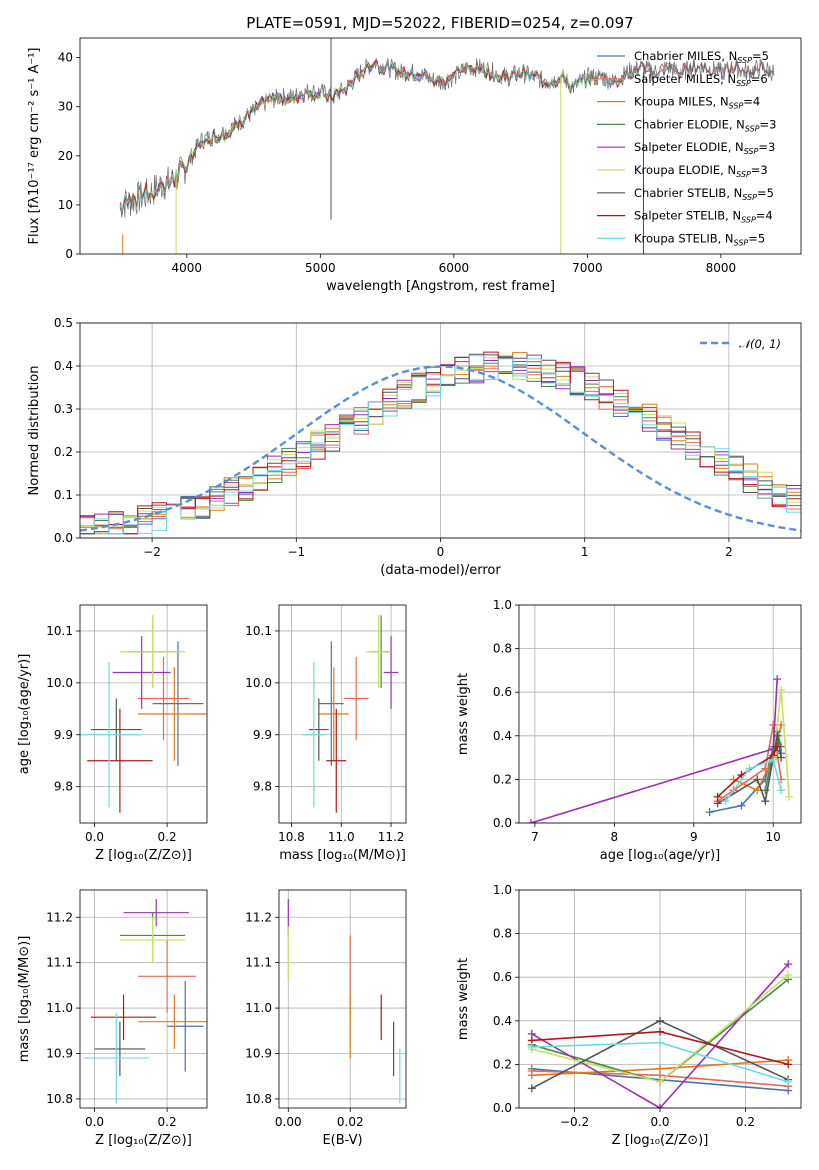  Describe the element at coordinates (350, 714) in the screenshot. I see `age-vs-mass-marks` at that location.